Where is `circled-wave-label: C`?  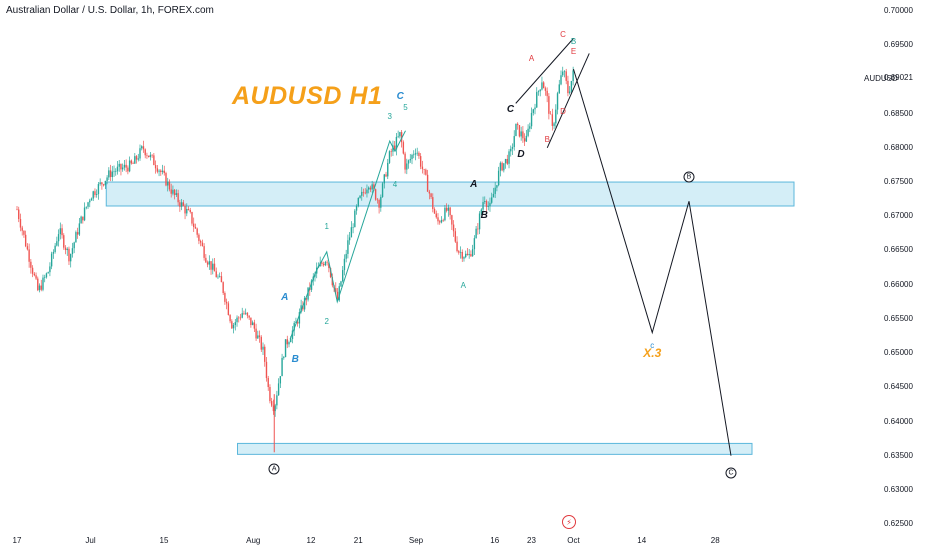 circled-wave-label: C is located at coordinates (731, 473).